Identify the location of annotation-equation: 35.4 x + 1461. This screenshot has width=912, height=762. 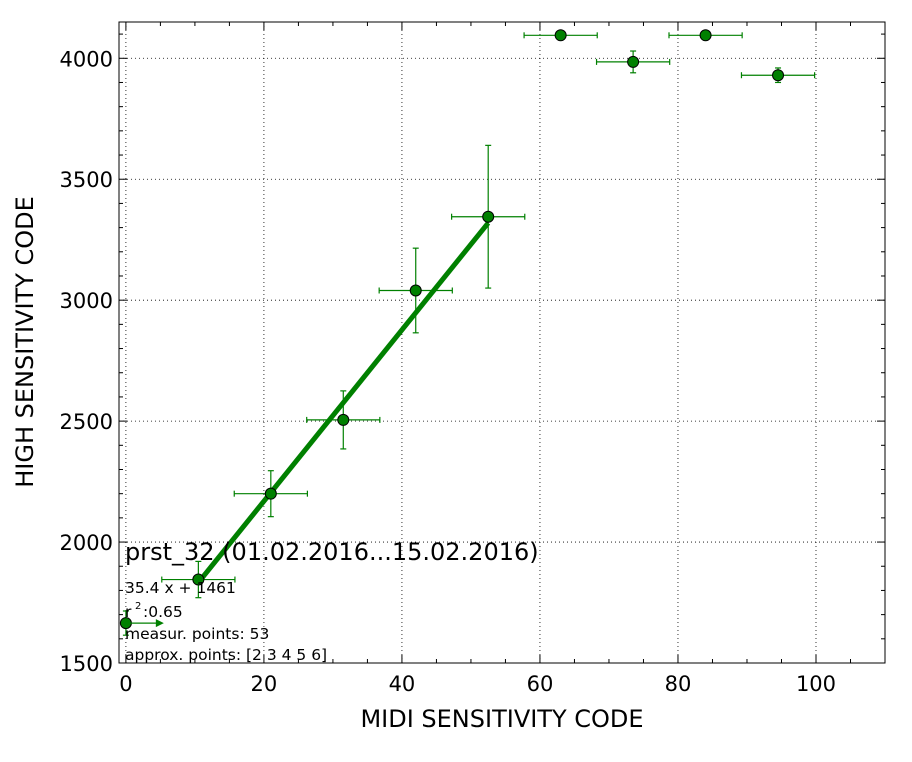
(180, 588).